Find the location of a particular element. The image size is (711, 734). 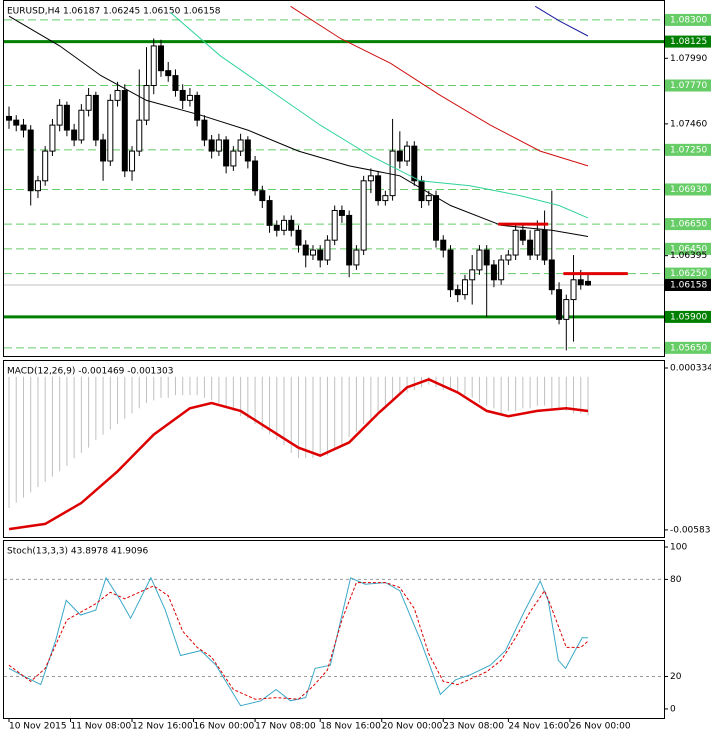

x-tick-label: 20 Nov 00:00 is located at coordinates (412, 727).